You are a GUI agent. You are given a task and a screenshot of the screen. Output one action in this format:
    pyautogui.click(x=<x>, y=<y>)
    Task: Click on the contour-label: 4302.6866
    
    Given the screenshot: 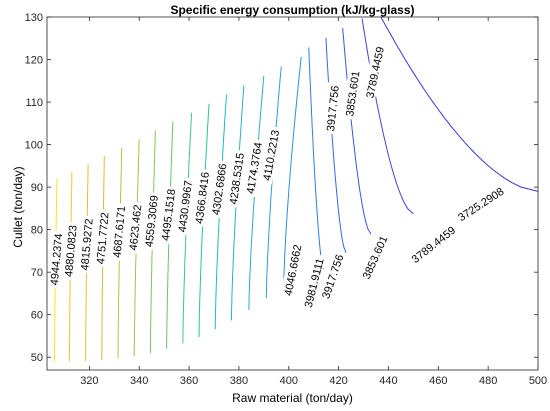 What is the action you would take?
    pyautogui.click(x=219, y=189)
    